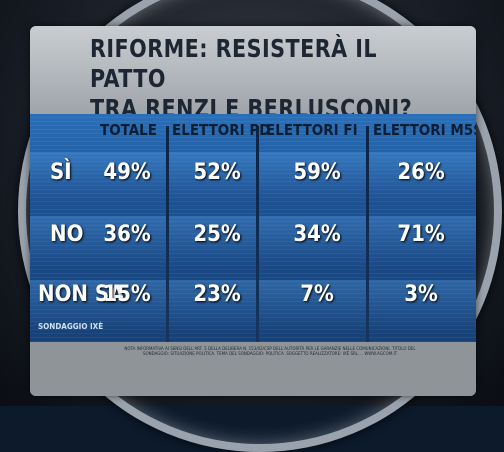 The height and width of the screenshot is (452, 504). I want to click on row-band-non-sa, so click(253, 307).